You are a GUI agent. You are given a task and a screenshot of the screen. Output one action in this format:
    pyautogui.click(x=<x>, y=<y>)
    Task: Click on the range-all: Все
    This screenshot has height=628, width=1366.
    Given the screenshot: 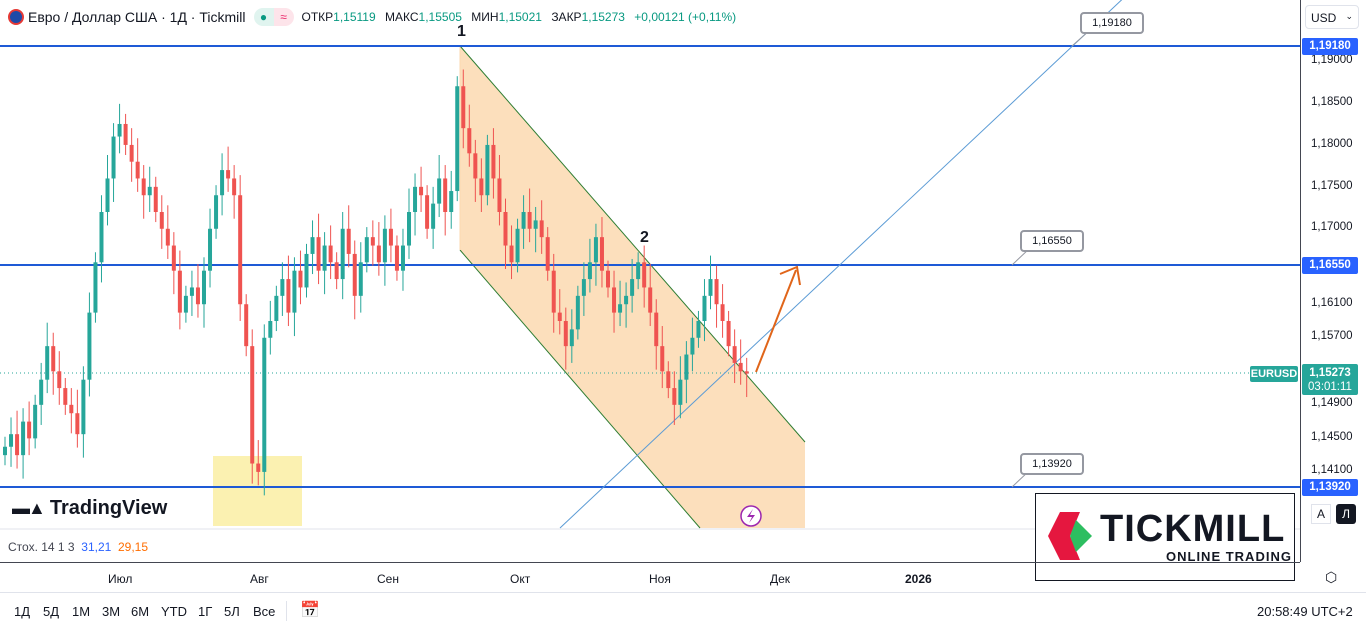 What is the action you would take?
    pyautogui.click(x=264, y=611)
    